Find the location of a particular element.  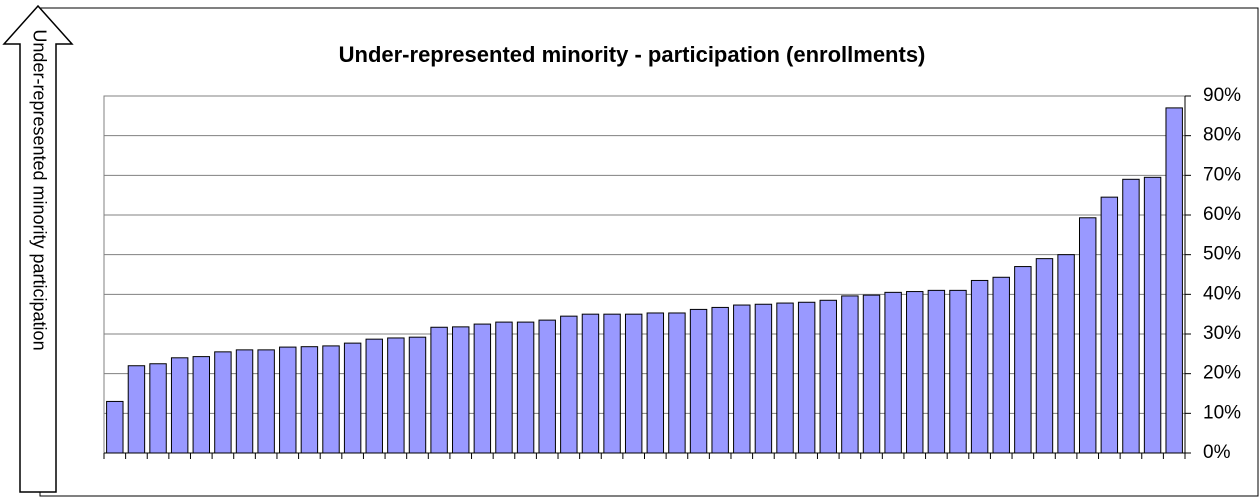

y-tick-label: 30% is located at coordinates (1222, 333).